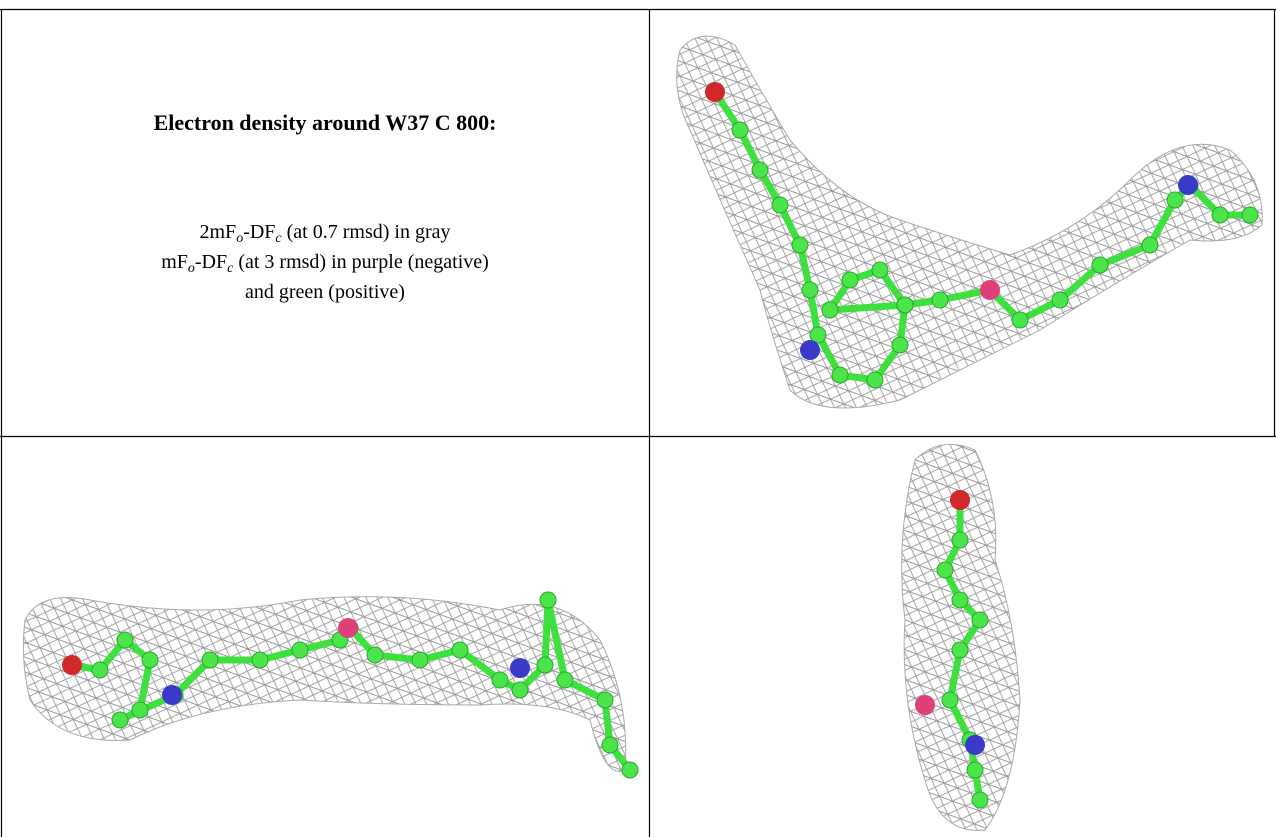 Image resolution: width=1276 pixels, height=837 pixels. I want to click on caption-text: mF, so click(174, 262).